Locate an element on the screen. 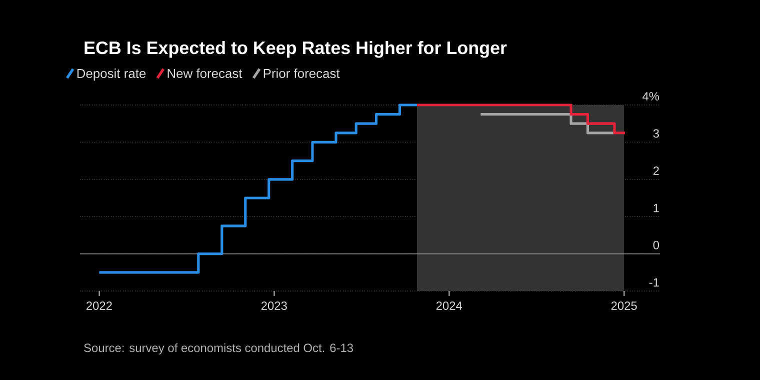  y-tick-label: -1 is located at coordinates (654, 282).